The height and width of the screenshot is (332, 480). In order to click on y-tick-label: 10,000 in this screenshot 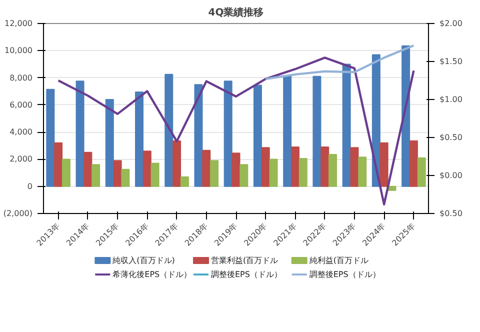, I will do `click(18, 51)`.